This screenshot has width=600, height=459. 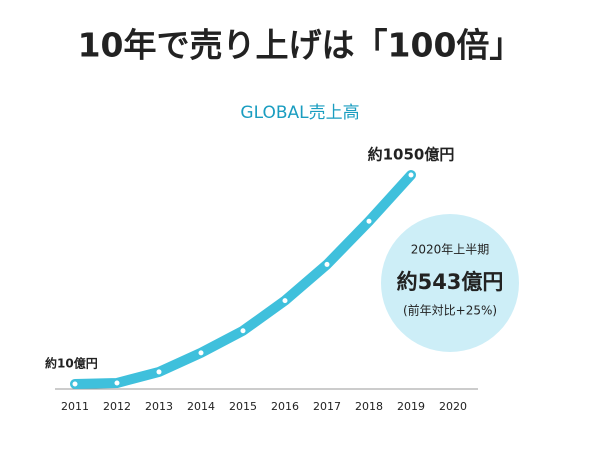 I want to click on x-tick-label: 2020, so click(x=453, y=406).